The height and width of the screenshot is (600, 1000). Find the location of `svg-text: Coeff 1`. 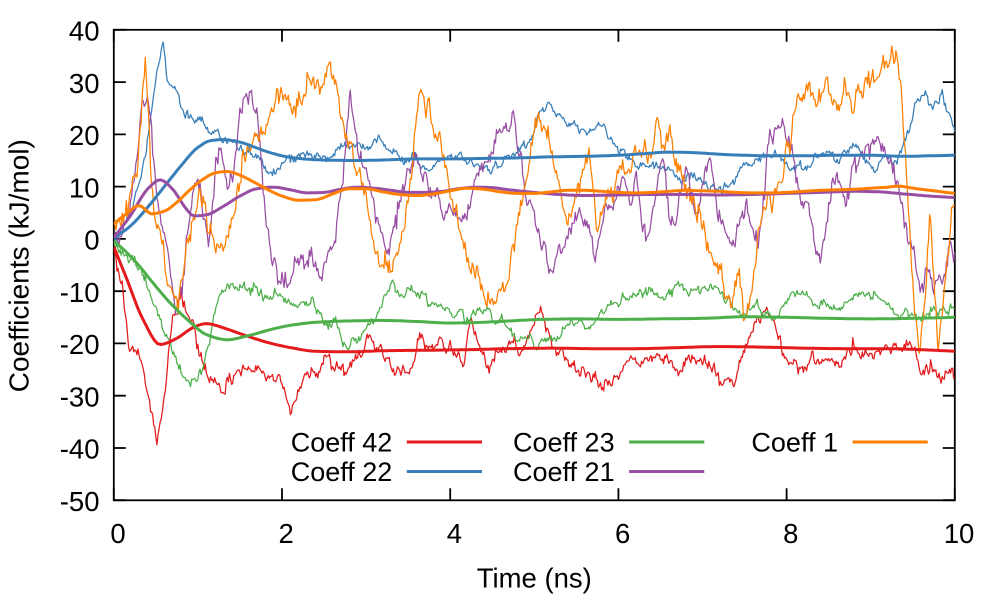

svg-text: Coeff 1 is located at coordinates (794, 442).